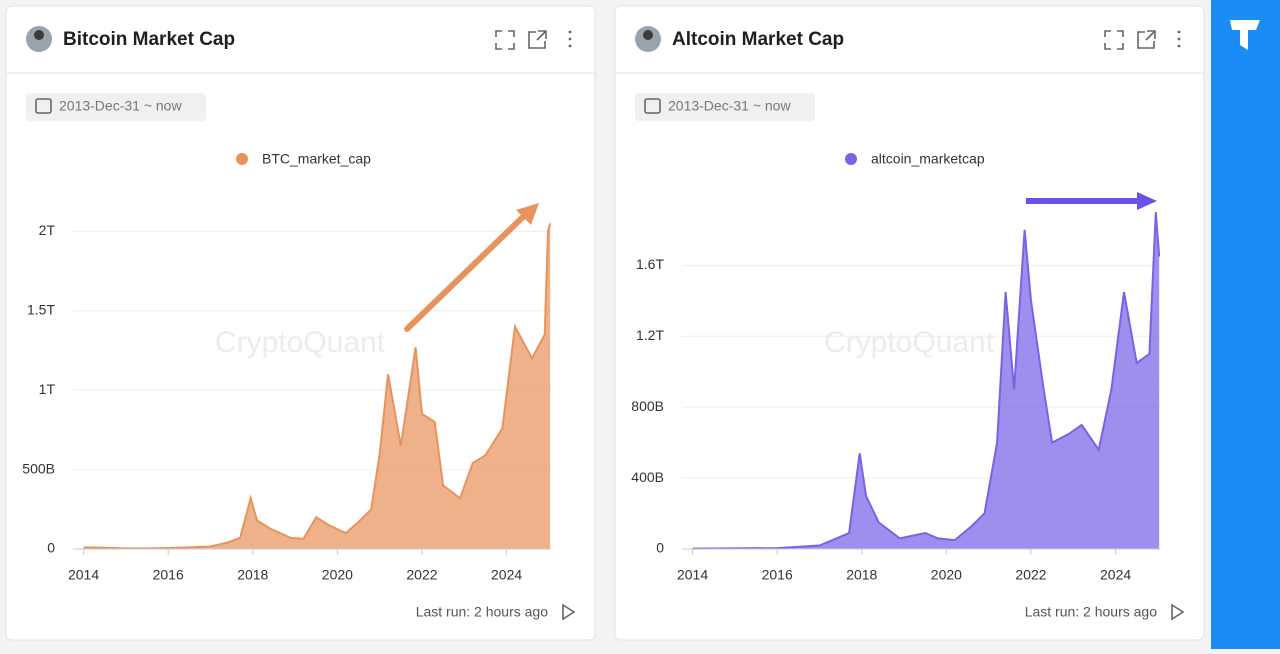 The image size is (1280, 654). I want to click on y-tick-label: 1.6T, so click(650, 264).